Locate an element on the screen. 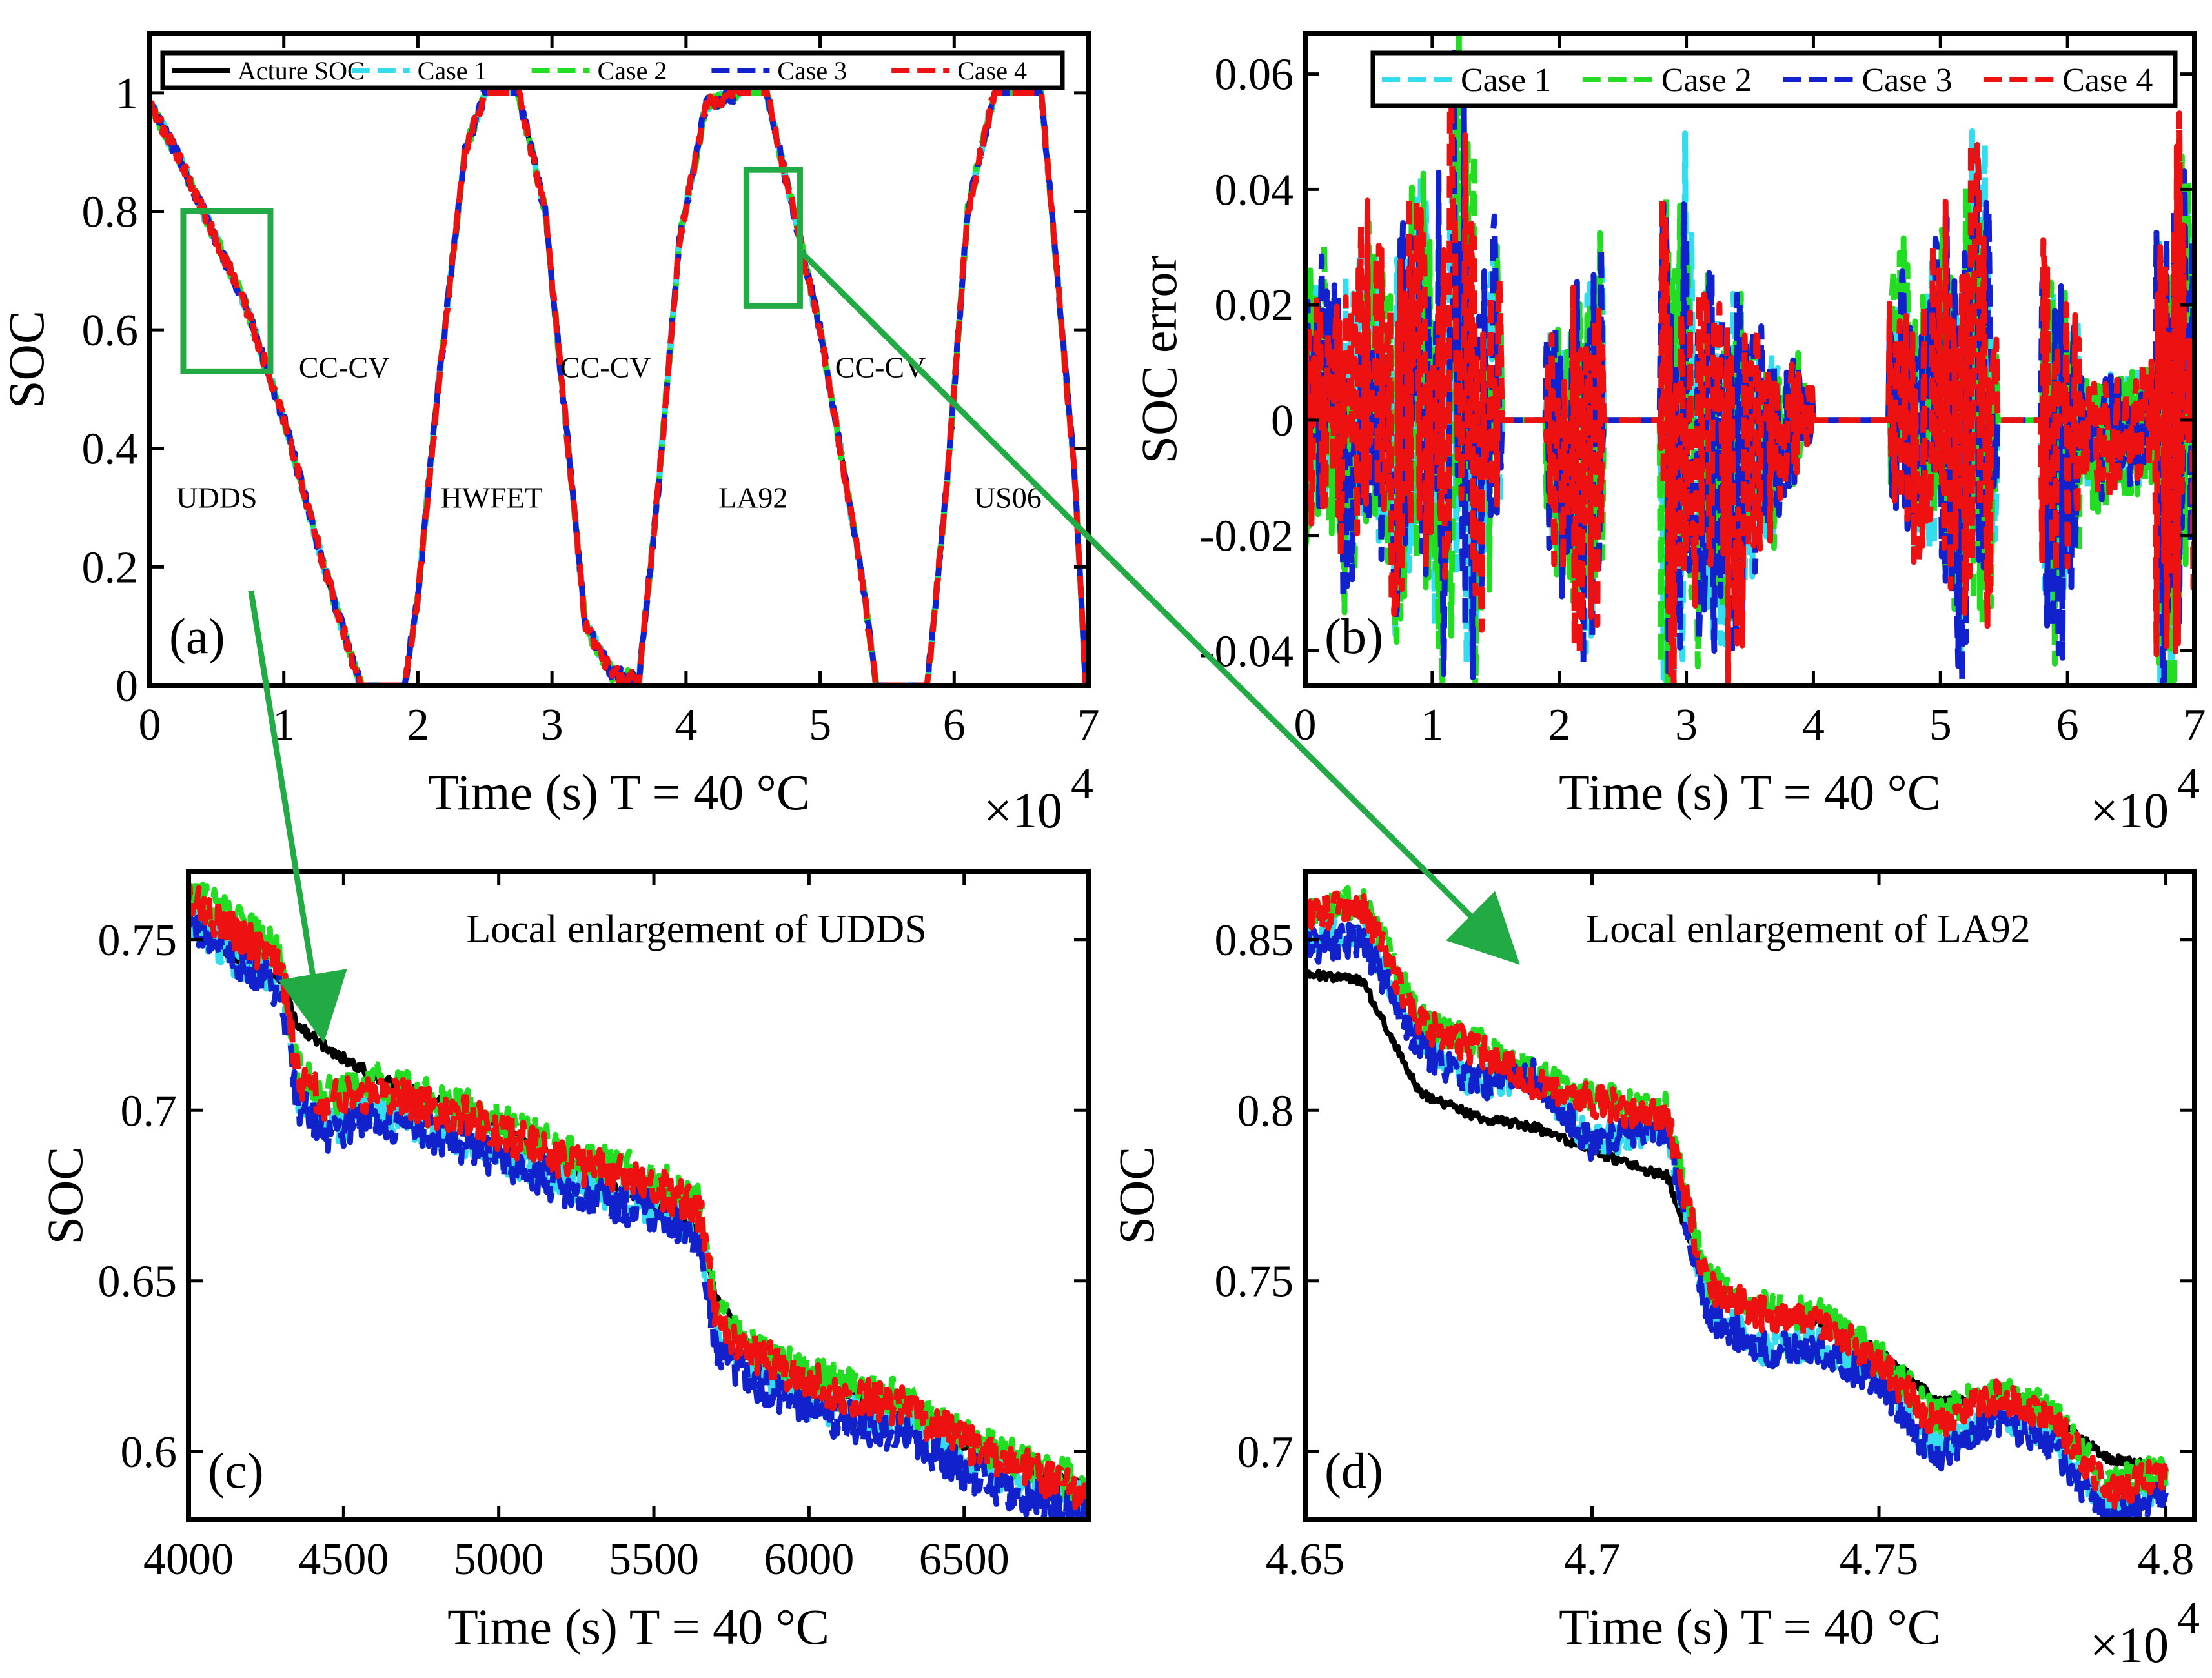  legend-label: Acture SOC is located at coordinates (302, 70).